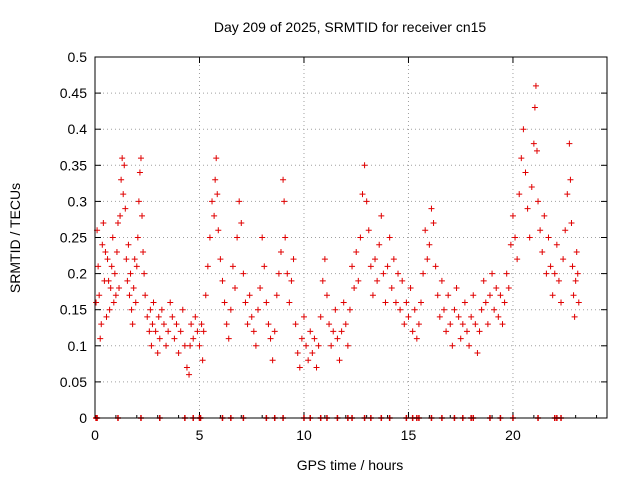  What do you see at coordinates (78, 274) in the screenshot?
I see `y-tick-label: 0.2` at bounding box center [78, 274].